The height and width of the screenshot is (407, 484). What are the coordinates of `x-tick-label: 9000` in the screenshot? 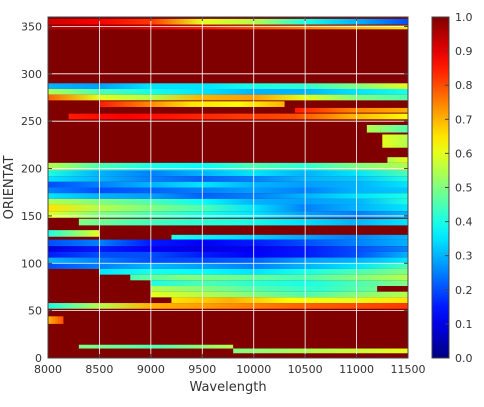 It's located at (151, 369).